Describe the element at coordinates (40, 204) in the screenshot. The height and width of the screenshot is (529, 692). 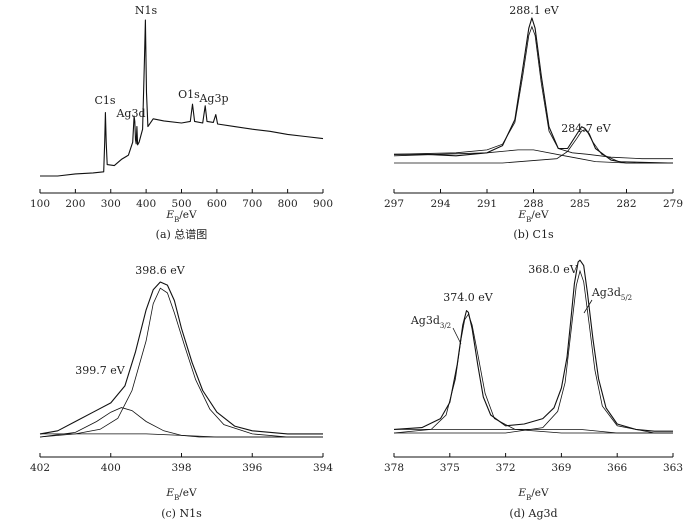
I see `x-tick-label: 100` at that location.